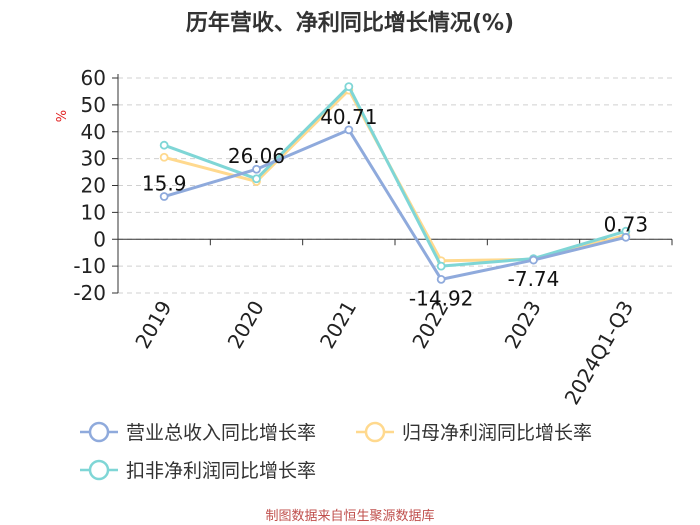 The width and height of the screenshot is (700, 525). Describe the element at coordinates (221, 471) in the screenshot. I see `legend-label: 扣非净利润同比增长率` at that location.